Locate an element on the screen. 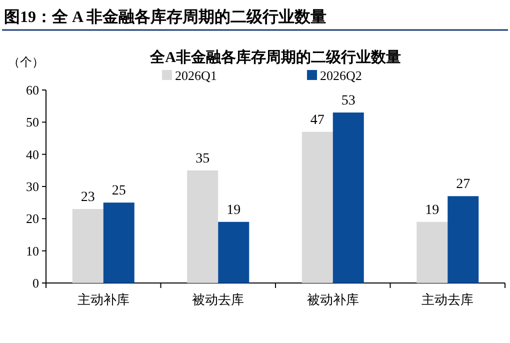  x-tick-label: 被动去库 is located at coordinates (218, 299).